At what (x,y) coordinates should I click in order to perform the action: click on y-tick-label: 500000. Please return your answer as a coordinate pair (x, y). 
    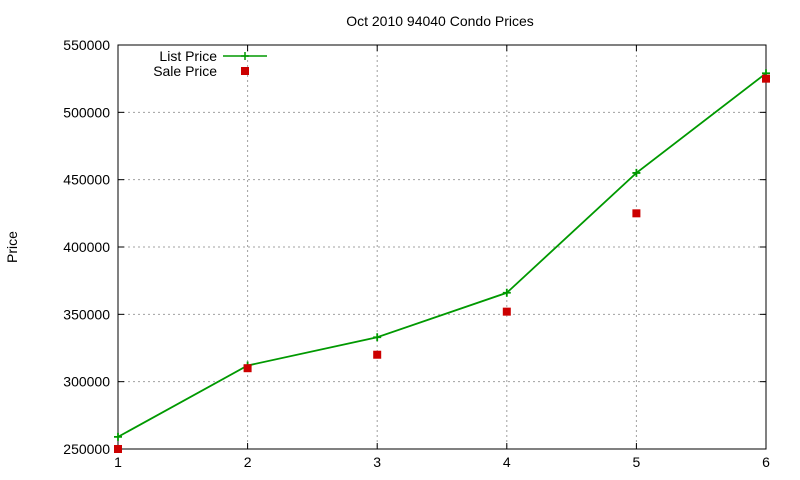
    Looking at the image, I should click on (86, 112).